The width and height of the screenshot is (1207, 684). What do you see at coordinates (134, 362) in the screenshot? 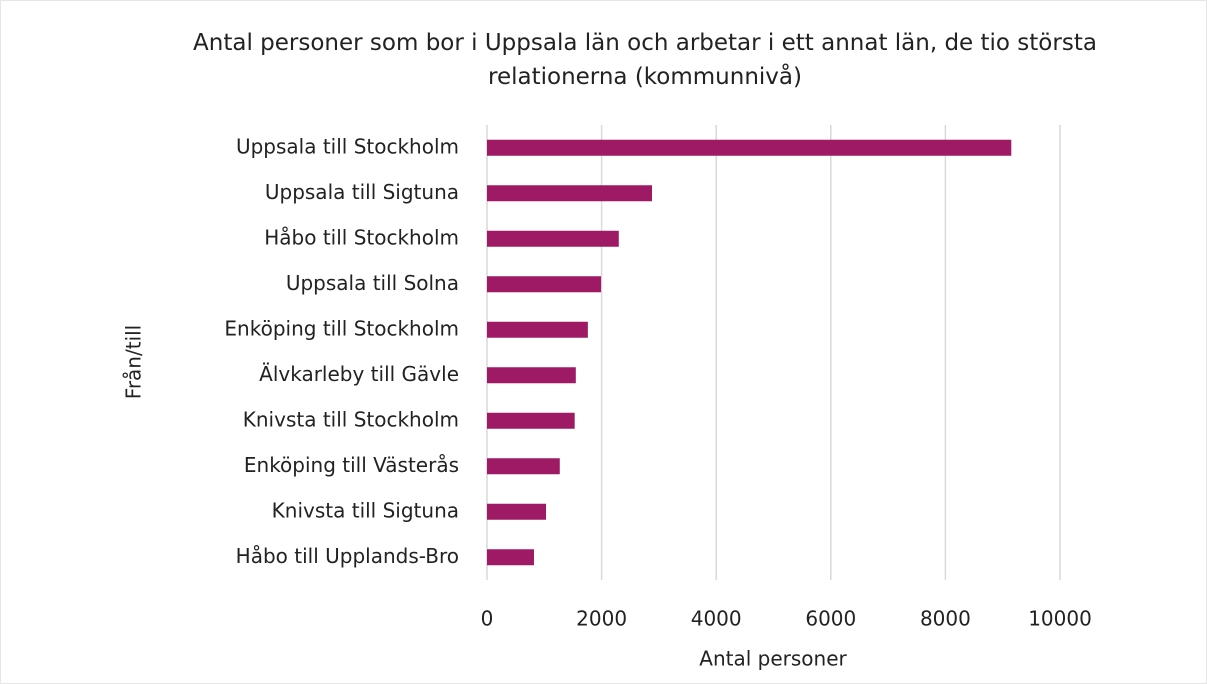
I see `y-axis-label: Från/till` at bounding box center [134, 362].